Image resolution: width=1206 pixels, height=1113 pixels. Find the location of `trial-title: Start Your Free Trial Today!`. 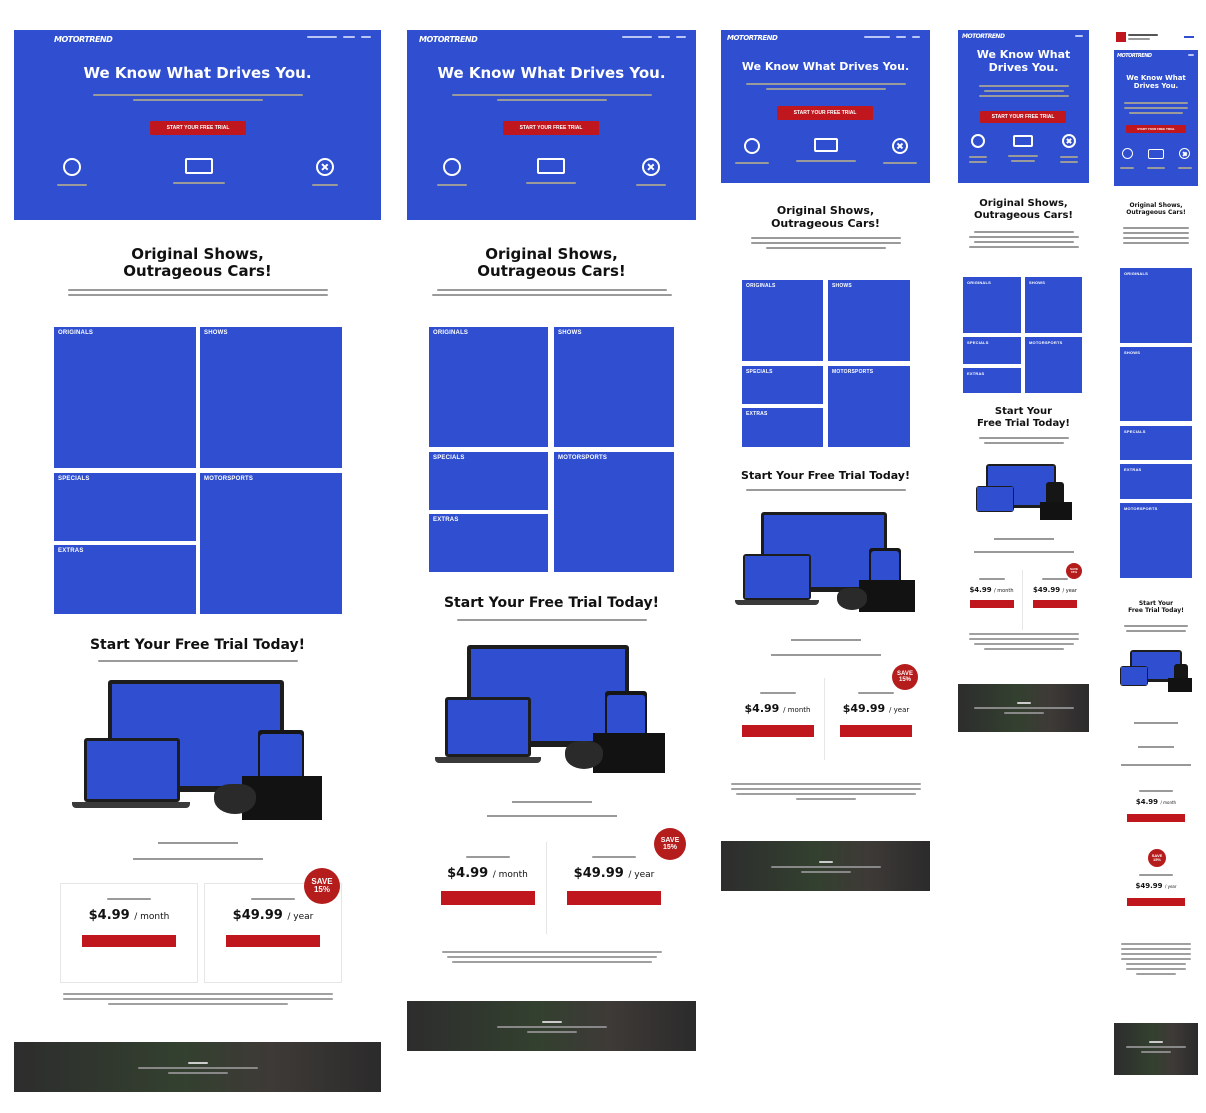

trial-title: Start Your Free Trial Today! is located at coordinates (197, 645).